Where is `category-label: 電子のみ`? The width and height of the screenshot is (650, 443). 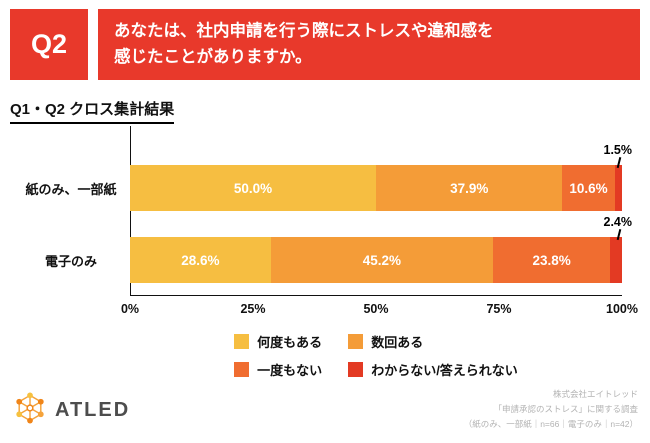 category-label: 電子のみ is located at coordinates (70, 261).